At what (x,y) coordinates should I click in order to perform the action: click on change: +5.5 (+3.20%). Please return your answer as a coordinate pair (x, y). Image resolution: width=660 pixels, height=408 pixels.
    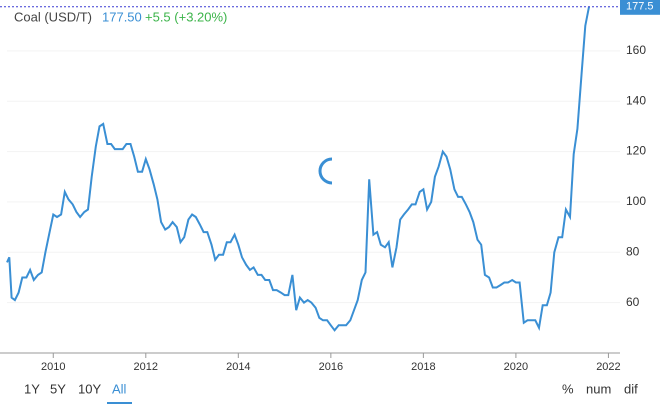
    Looking at the image, I should click on (186, 16).